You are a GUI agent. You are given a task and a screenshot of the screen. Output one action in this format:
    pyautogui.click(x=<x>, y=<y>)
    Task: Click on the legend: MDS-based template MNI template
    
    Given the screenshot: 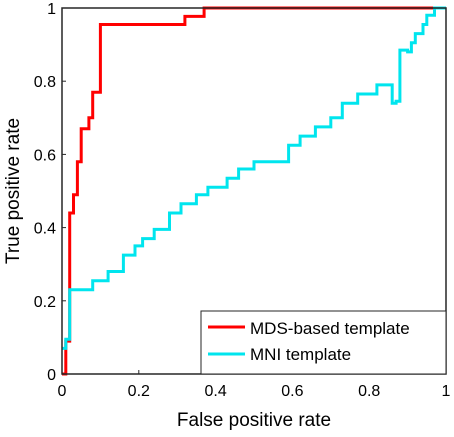 What is the action you would take?
    pyautogui.click(x=323, y=342)
    